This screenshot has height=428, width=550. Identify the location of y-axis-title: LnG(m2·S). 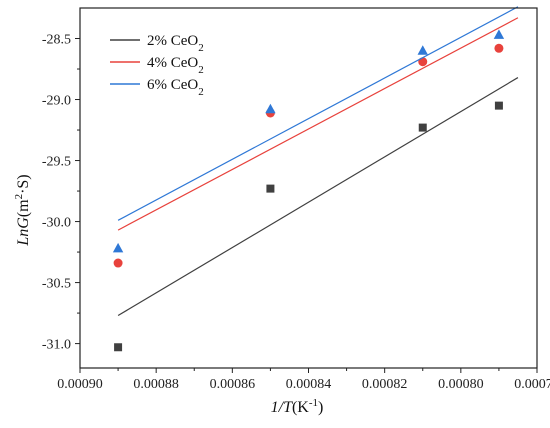
(22, 210).